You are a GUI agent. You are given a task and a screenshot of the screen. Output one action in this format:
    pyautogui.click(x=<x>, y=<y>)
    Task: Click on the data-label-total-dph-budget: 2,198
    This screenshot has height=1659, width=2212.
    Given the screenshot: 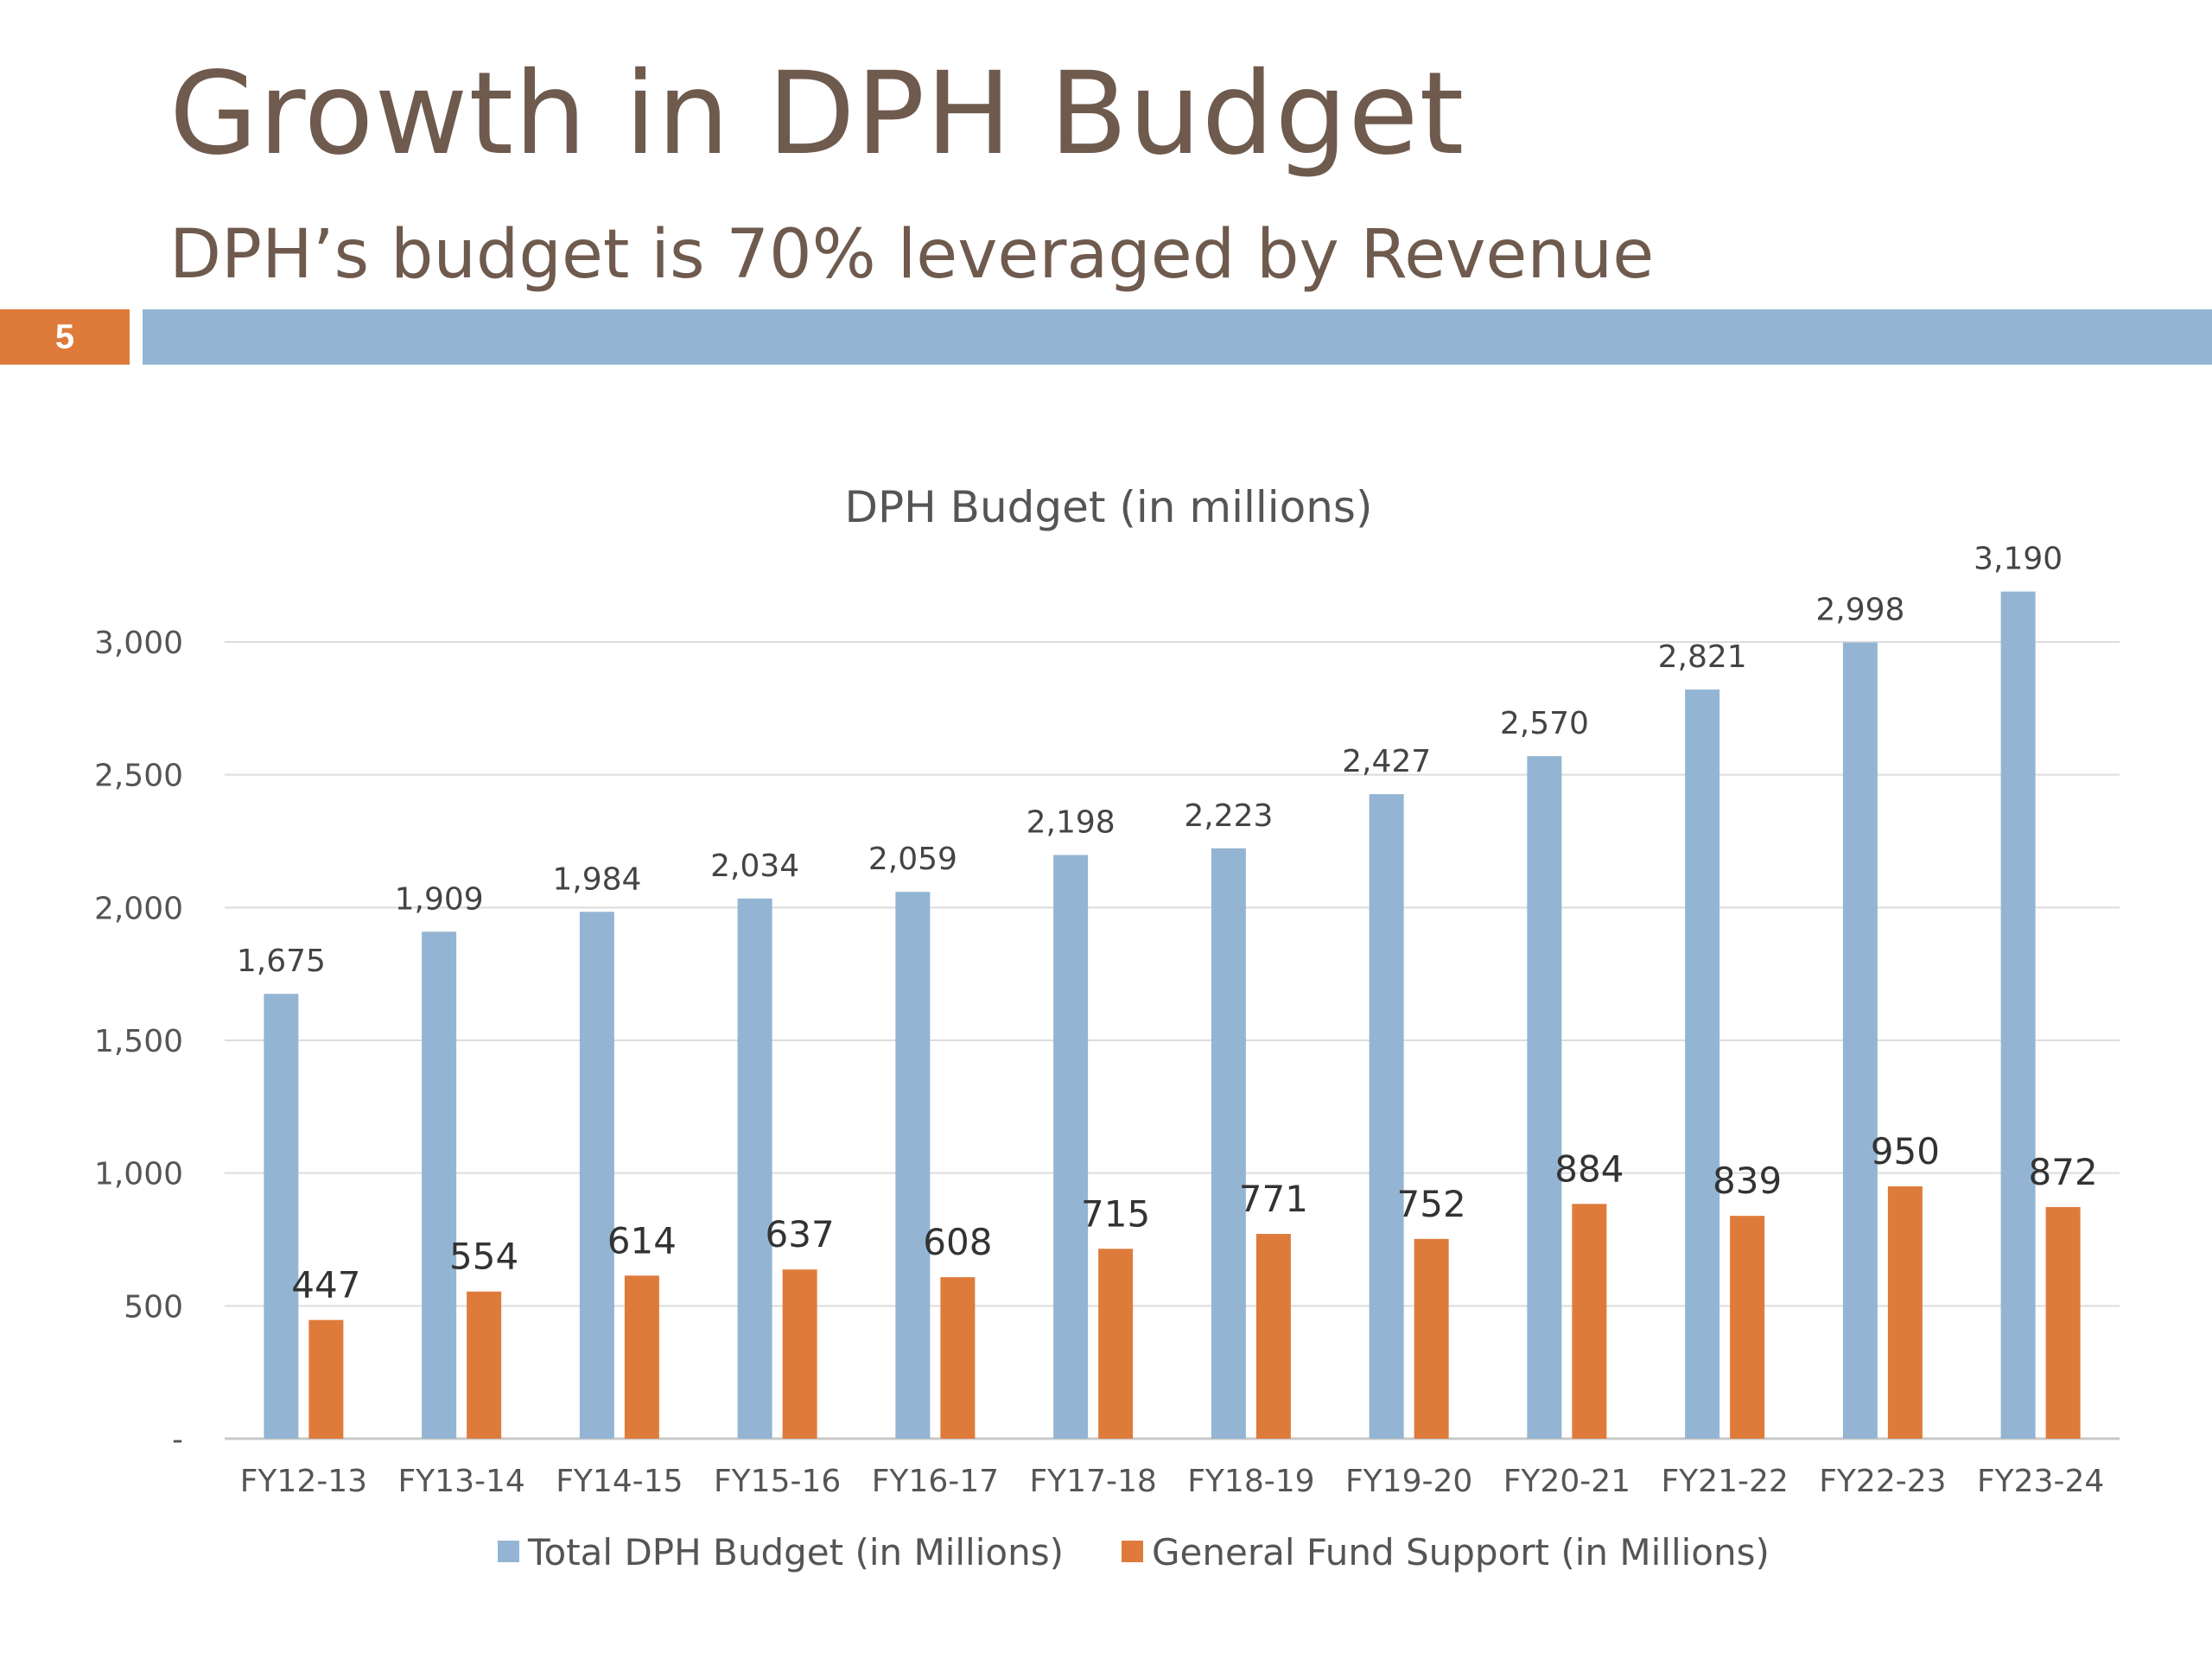 What is the action you would take?
    pyautogui.click(x=1071, y=822)
    